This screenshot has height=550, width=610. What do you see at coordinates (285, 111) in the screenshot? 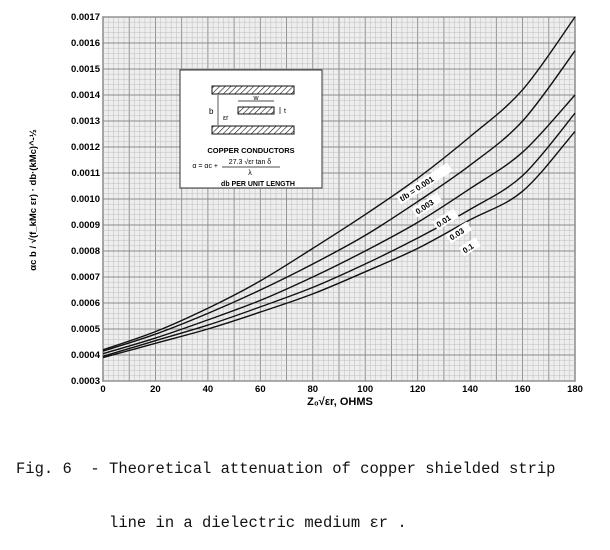
I see `label-t: t` at bounding box center [285, 111].